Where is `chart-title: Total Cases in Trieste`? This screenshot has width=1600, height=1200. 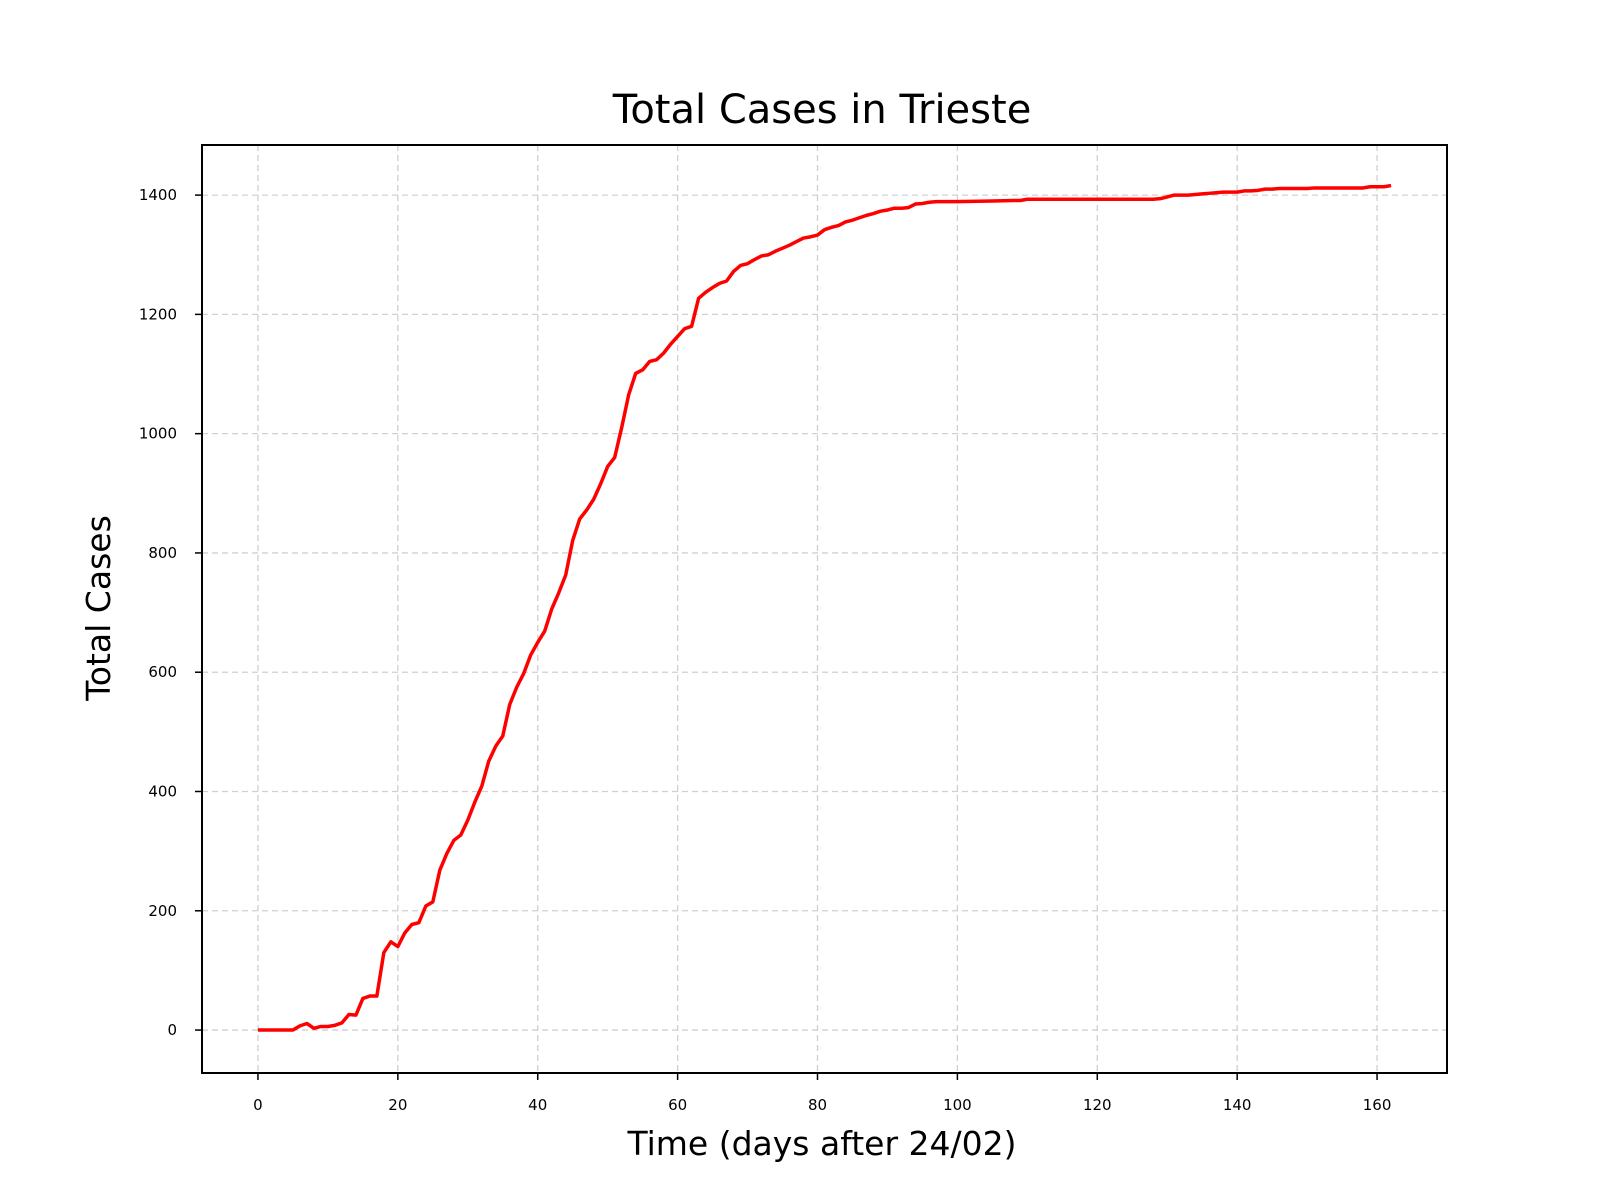 chart-title: Total Cases in Trieste is located at coordinates (822, 110).